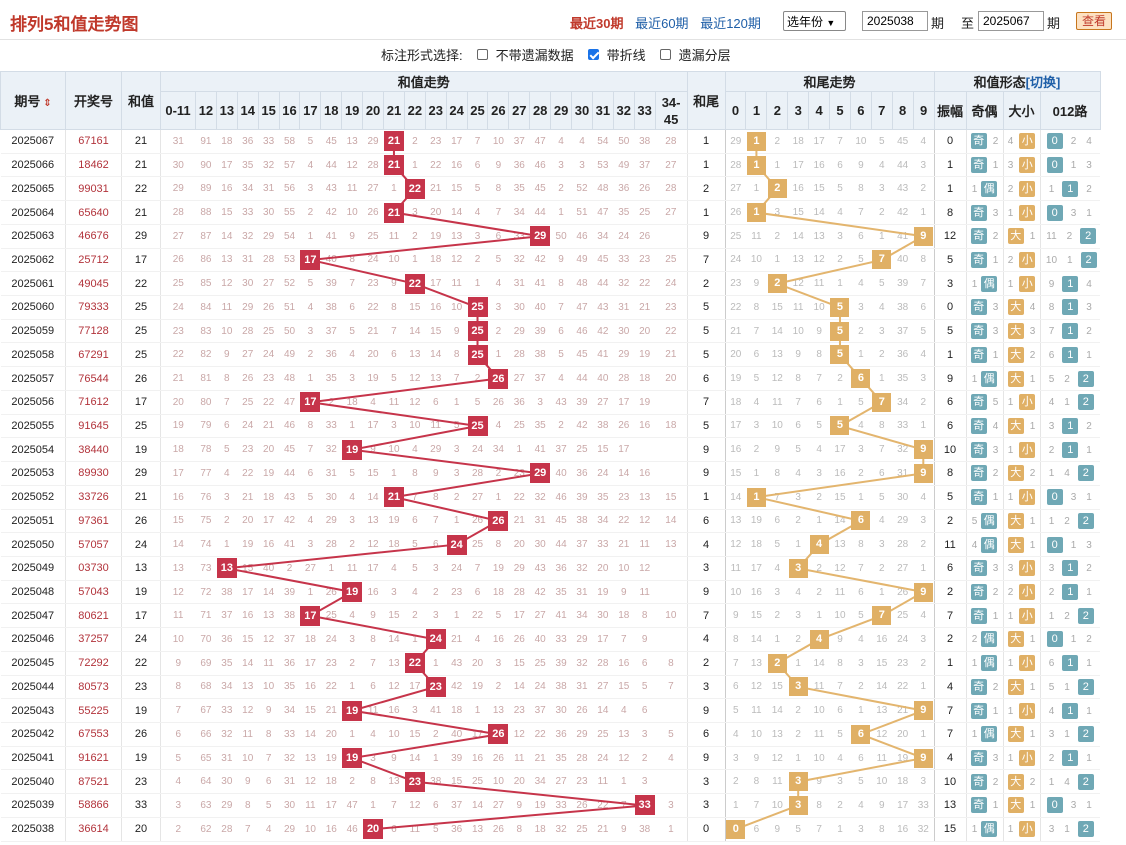  I want to click on tail-trend-cell: 15, so click(882, 663).